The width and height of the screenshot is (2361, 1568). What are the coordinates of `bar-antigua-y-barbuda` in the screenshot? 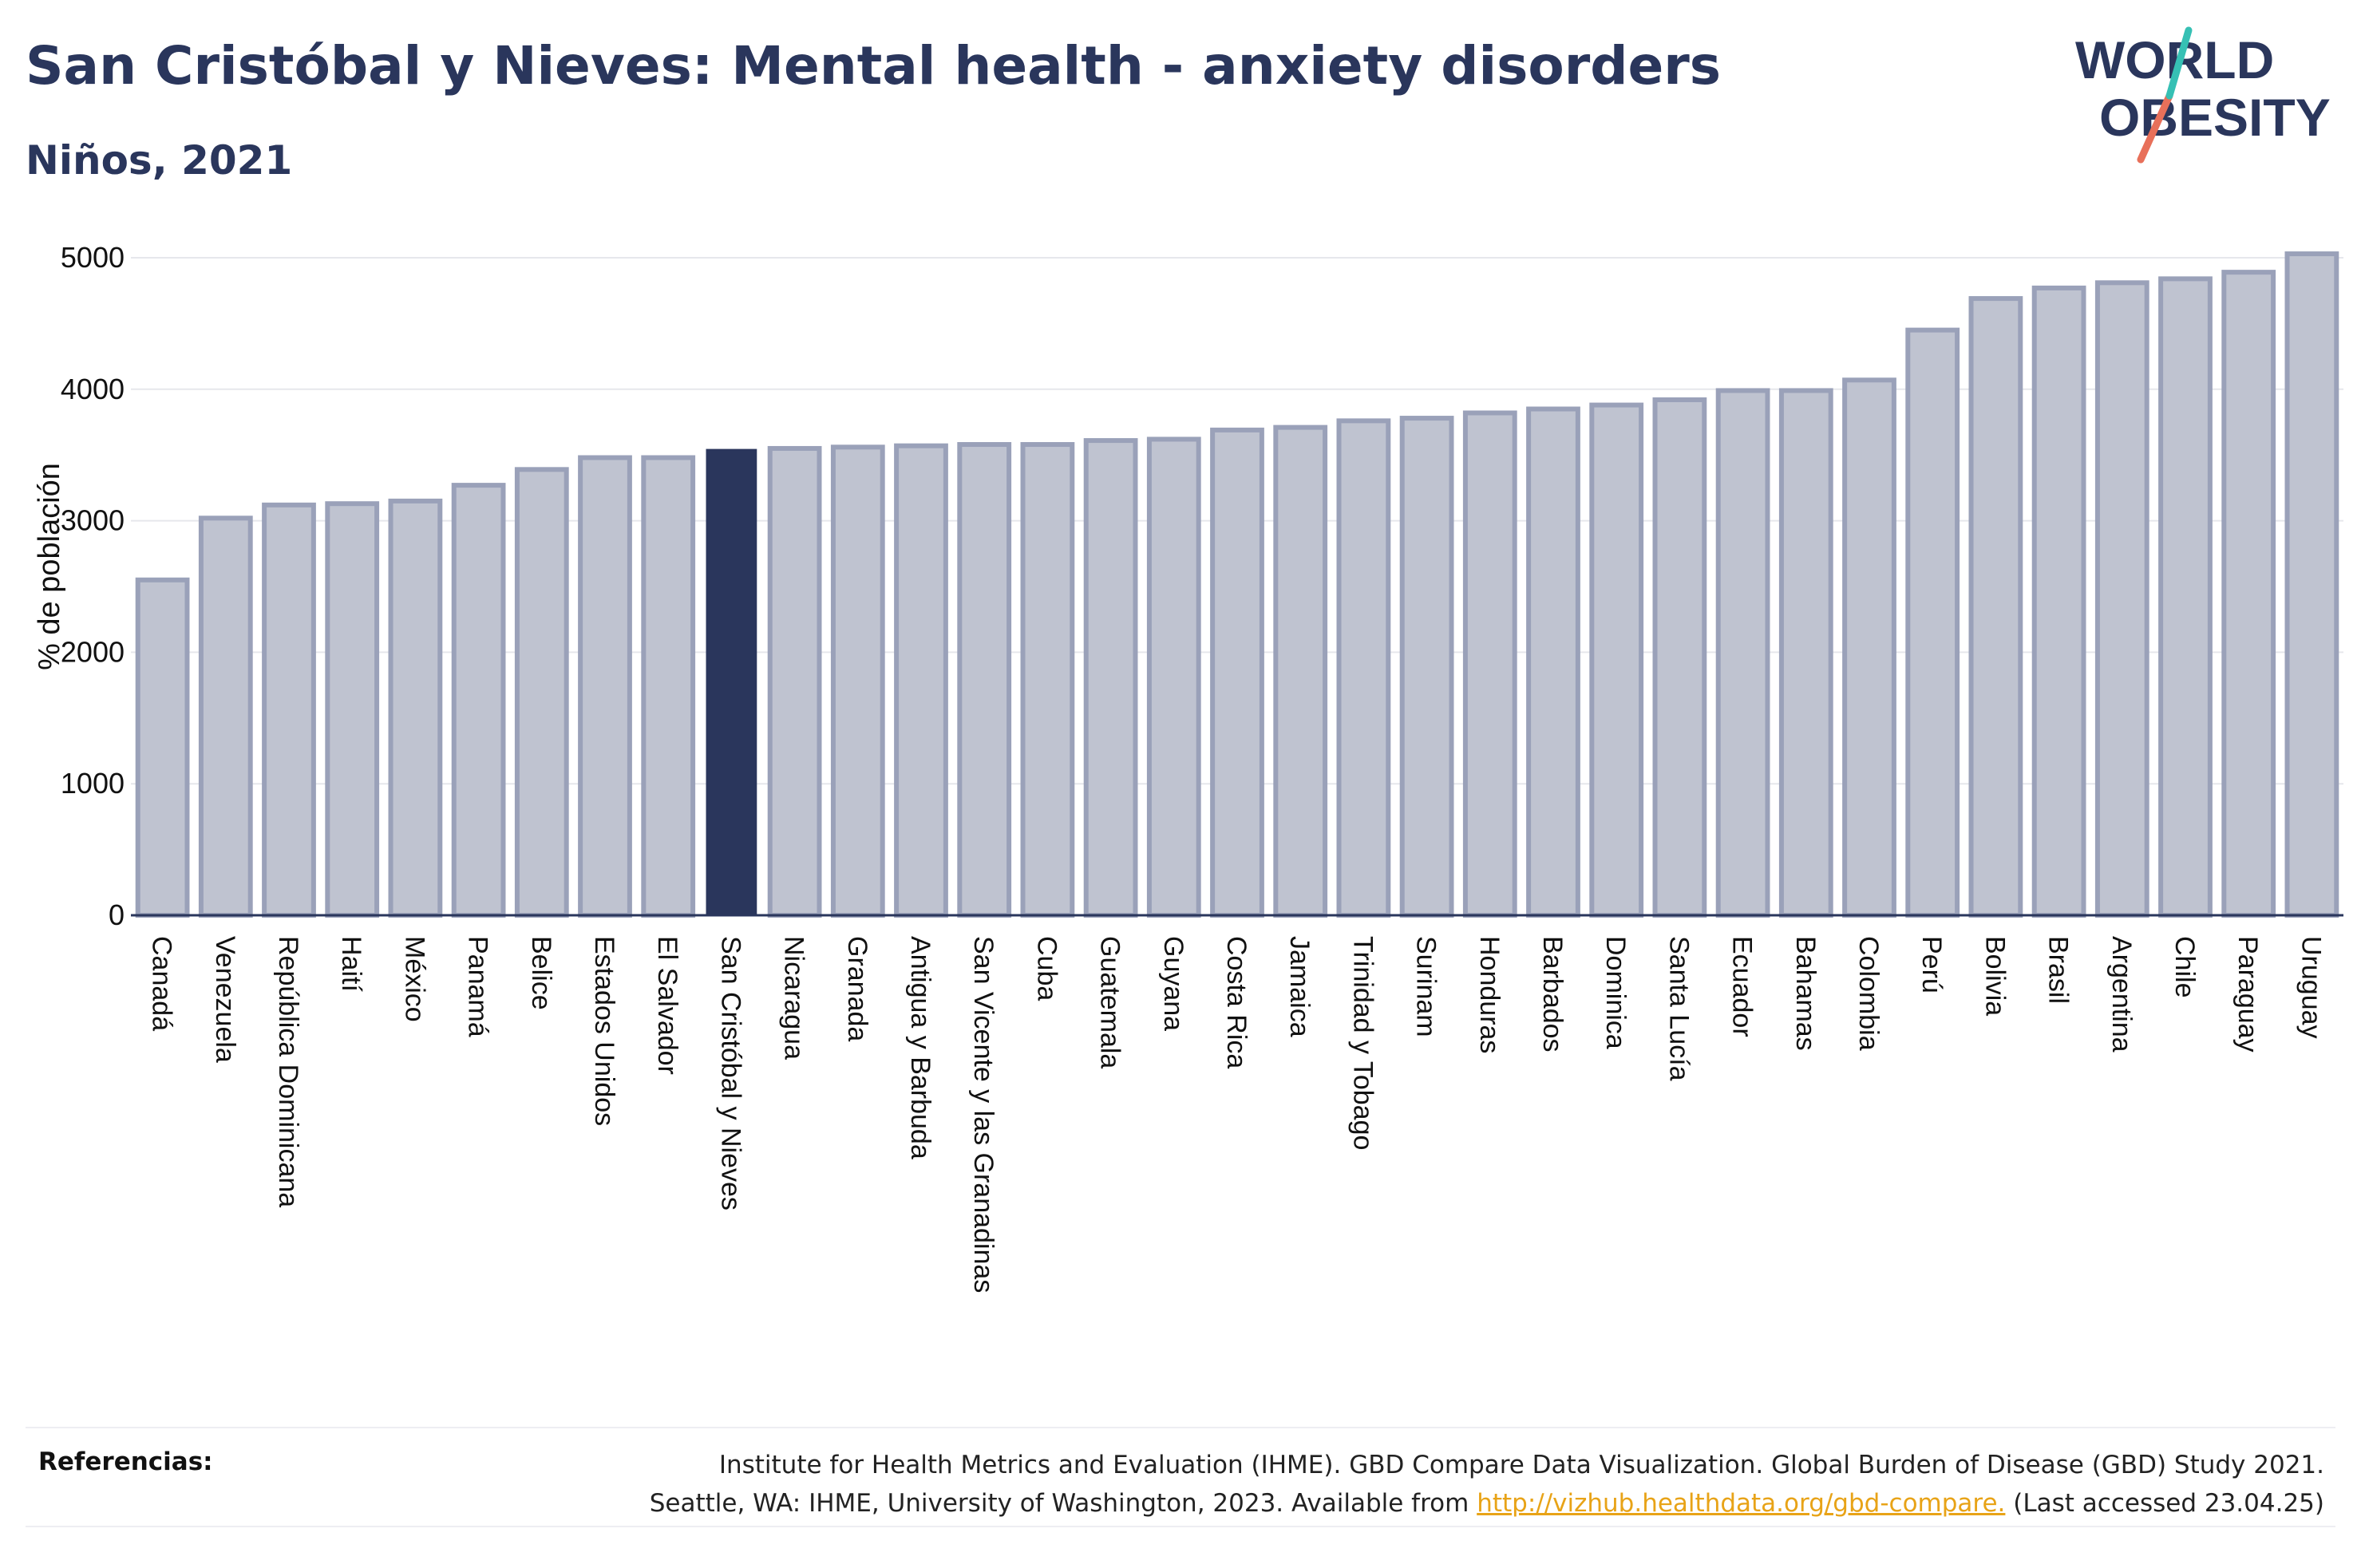 It's located at (921, 680).